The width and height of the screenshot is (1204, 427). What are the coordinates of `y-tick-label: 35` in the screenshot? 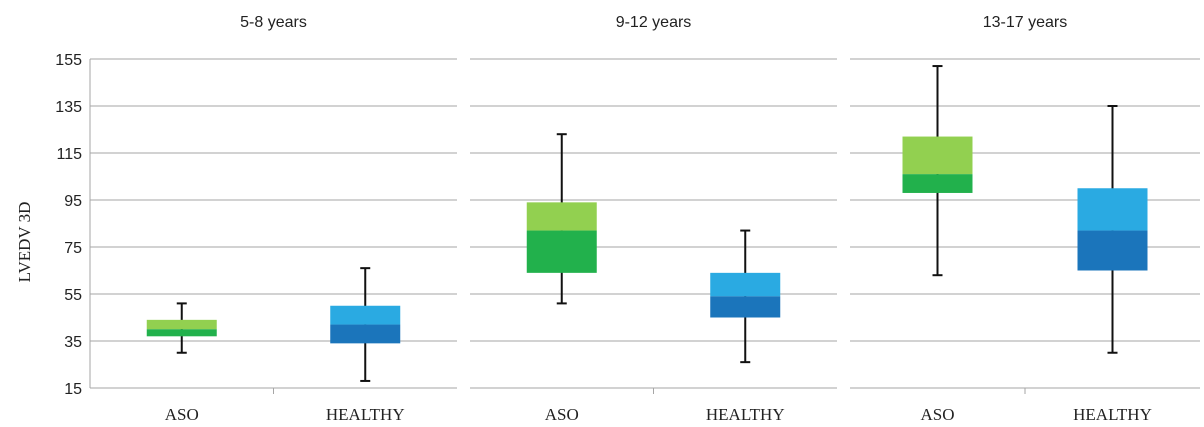 It's located at (73, 342).